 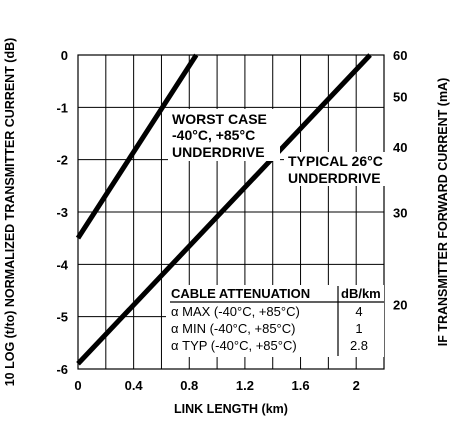 I want to click on x-tick-label: 1.2, so click(x=245, y=385).